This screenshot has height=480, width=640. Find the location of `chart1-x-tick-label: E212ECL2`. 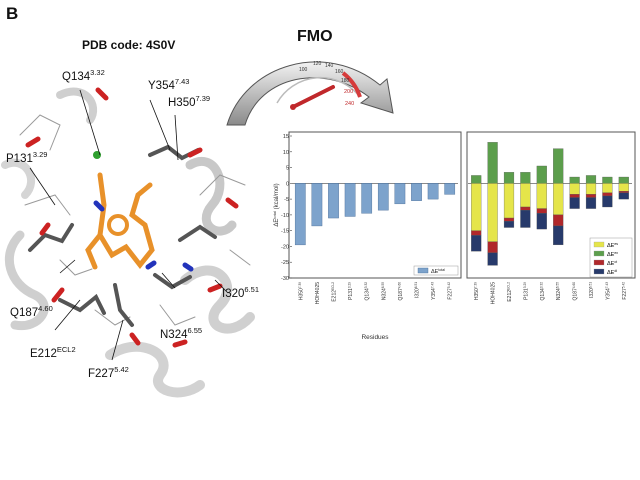

chart1-x-tick-label: E212ECL2 is located at coordinates (334, 292).